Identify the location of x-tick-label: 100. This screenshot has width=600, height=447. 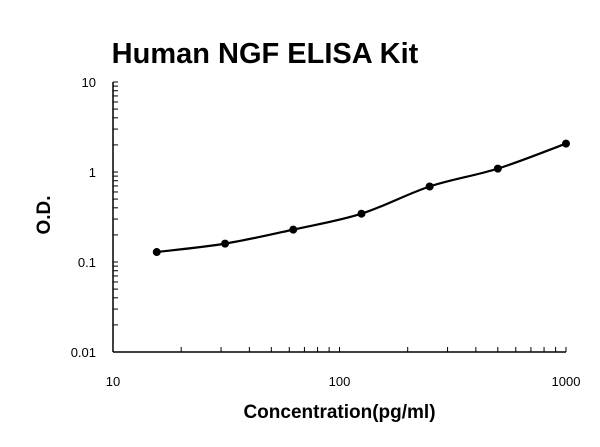
(340, 381).